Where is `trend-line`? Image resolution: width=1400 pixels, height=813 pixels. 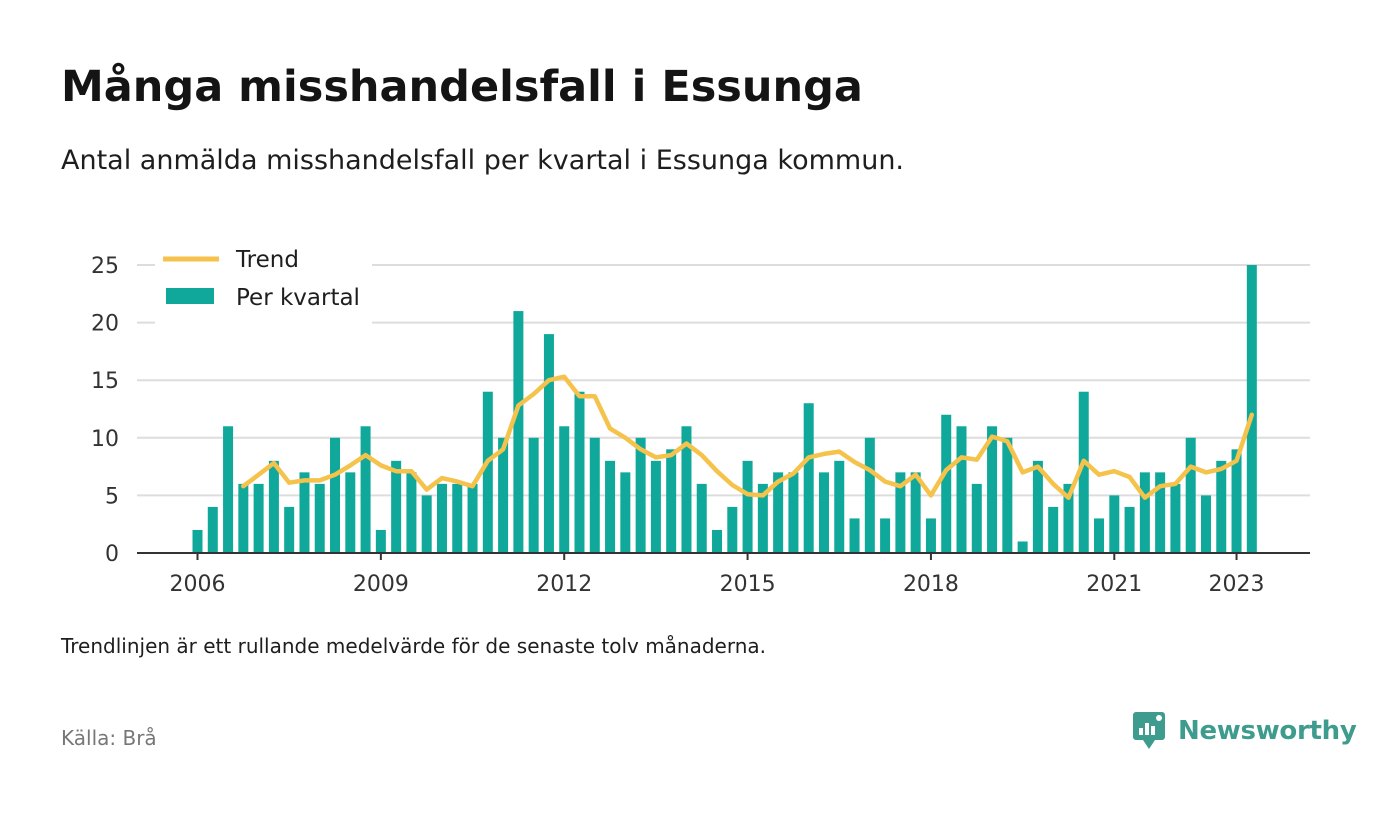 trend-line is located at coordinates (748, 437).